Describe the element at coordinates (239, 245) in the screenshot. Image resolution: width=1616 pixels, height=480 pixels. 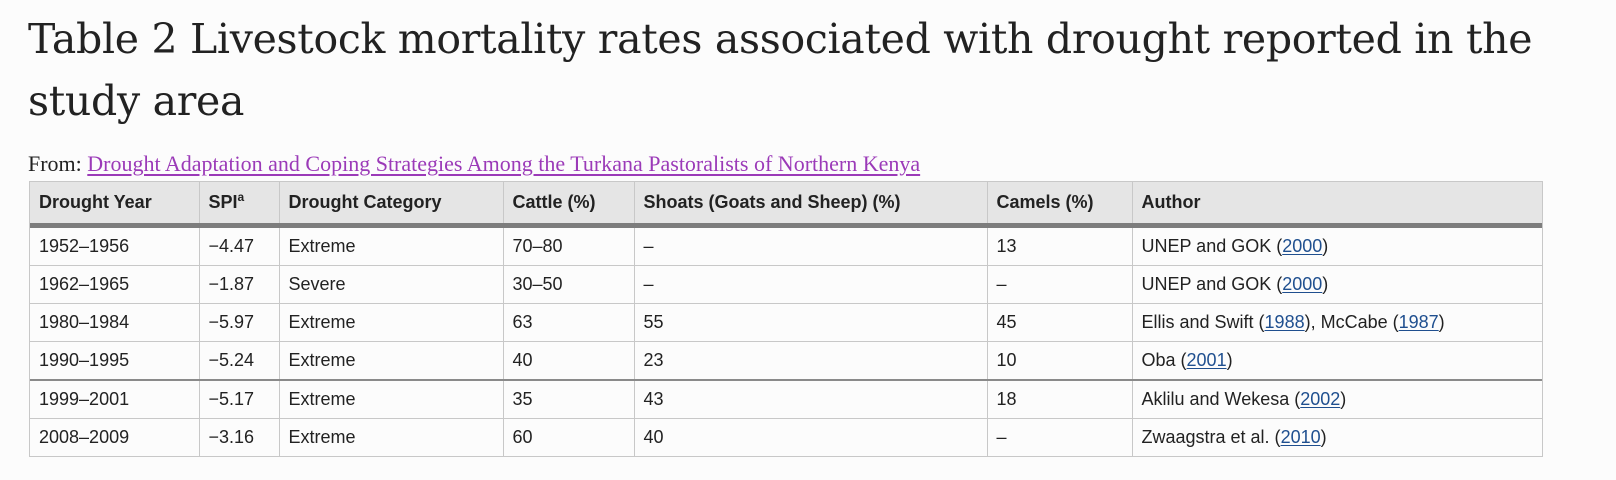
I see `cell-spi: −4.47` at that location.